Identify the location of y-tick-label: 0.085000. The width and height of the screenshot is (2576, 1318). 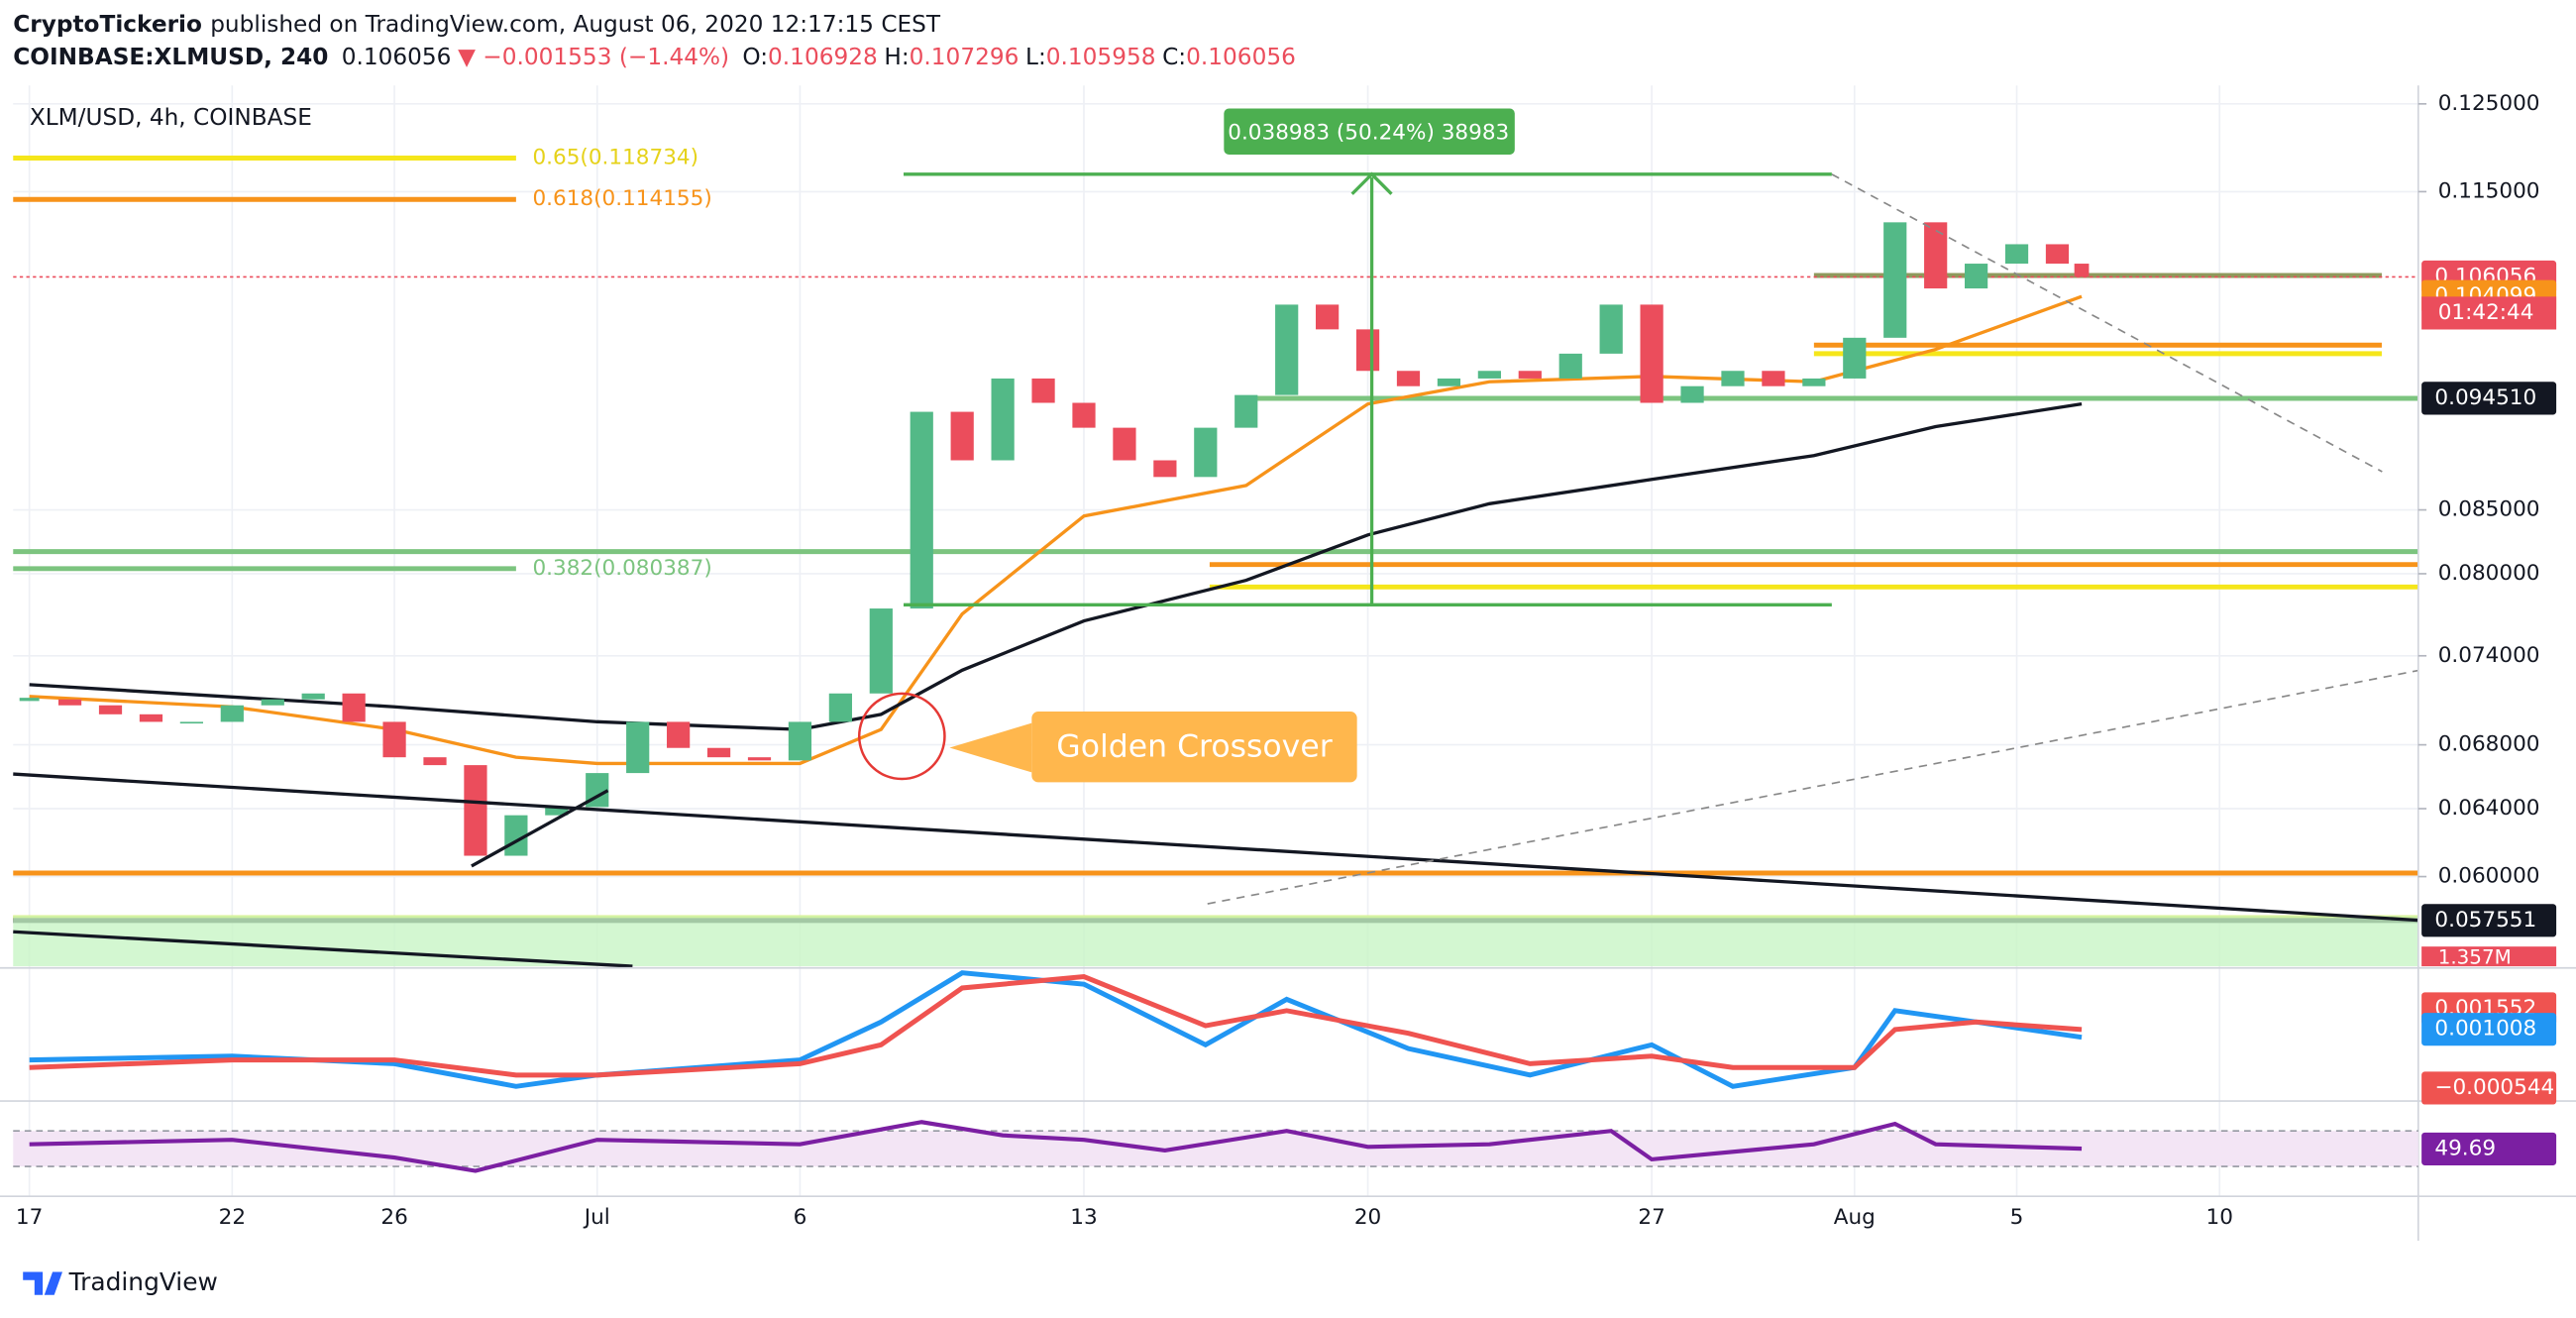
(2489, 509).